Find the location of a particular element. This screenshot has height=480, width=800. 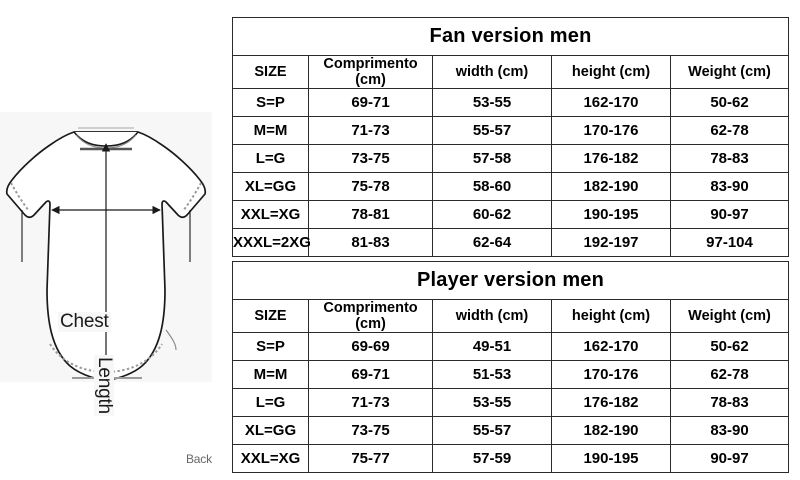

cell-height: 192-197 is located at coordinates (611, 242).